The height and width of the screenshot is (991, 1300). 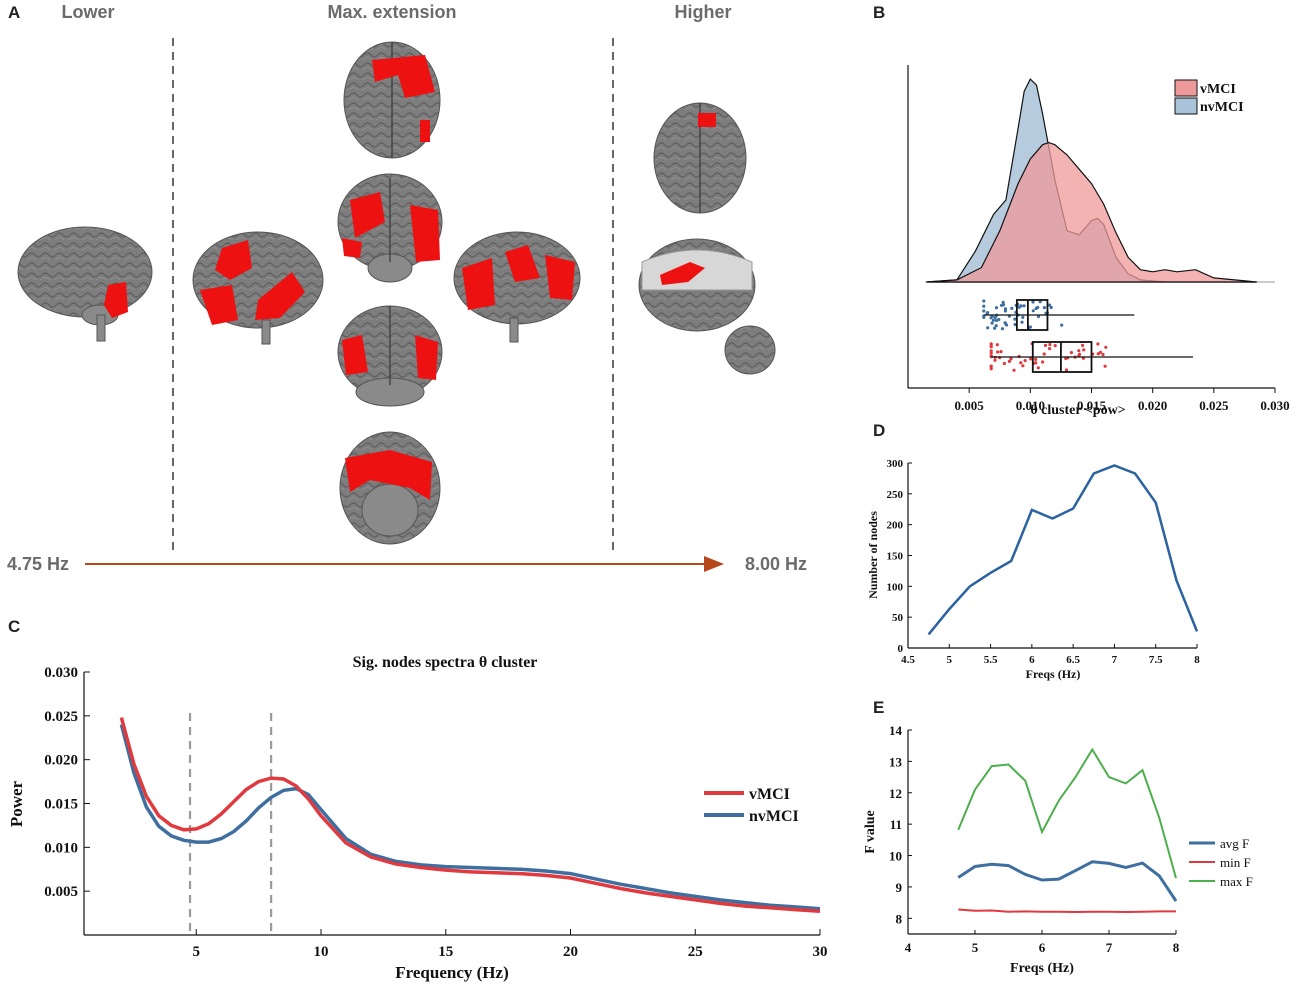 I want to click on legend-nvmci-label: nvMCI, so click(x=1222, y=107).